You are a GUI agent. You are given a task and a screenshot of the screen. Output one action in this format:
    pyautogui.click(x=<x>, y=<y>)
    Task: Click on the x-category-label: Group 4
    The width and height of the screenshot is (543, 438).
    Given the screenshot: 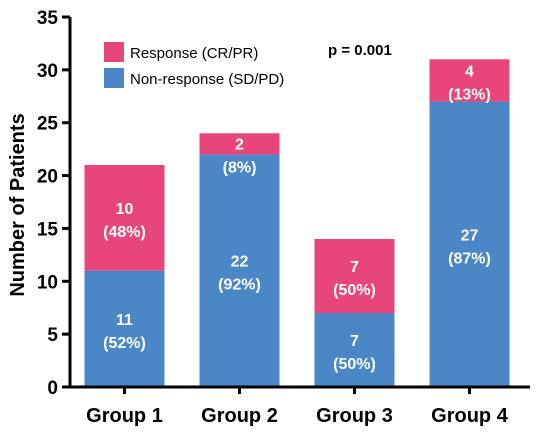 What is the action you would take?
    pyautogui.click(x=470, y=416)
    